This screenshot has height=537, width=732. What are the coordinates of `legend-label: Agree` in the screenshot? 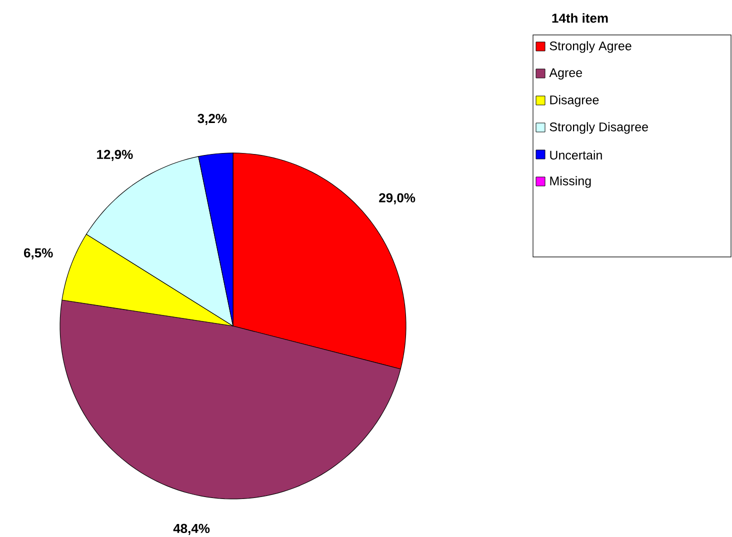 It's located at (565, 74).